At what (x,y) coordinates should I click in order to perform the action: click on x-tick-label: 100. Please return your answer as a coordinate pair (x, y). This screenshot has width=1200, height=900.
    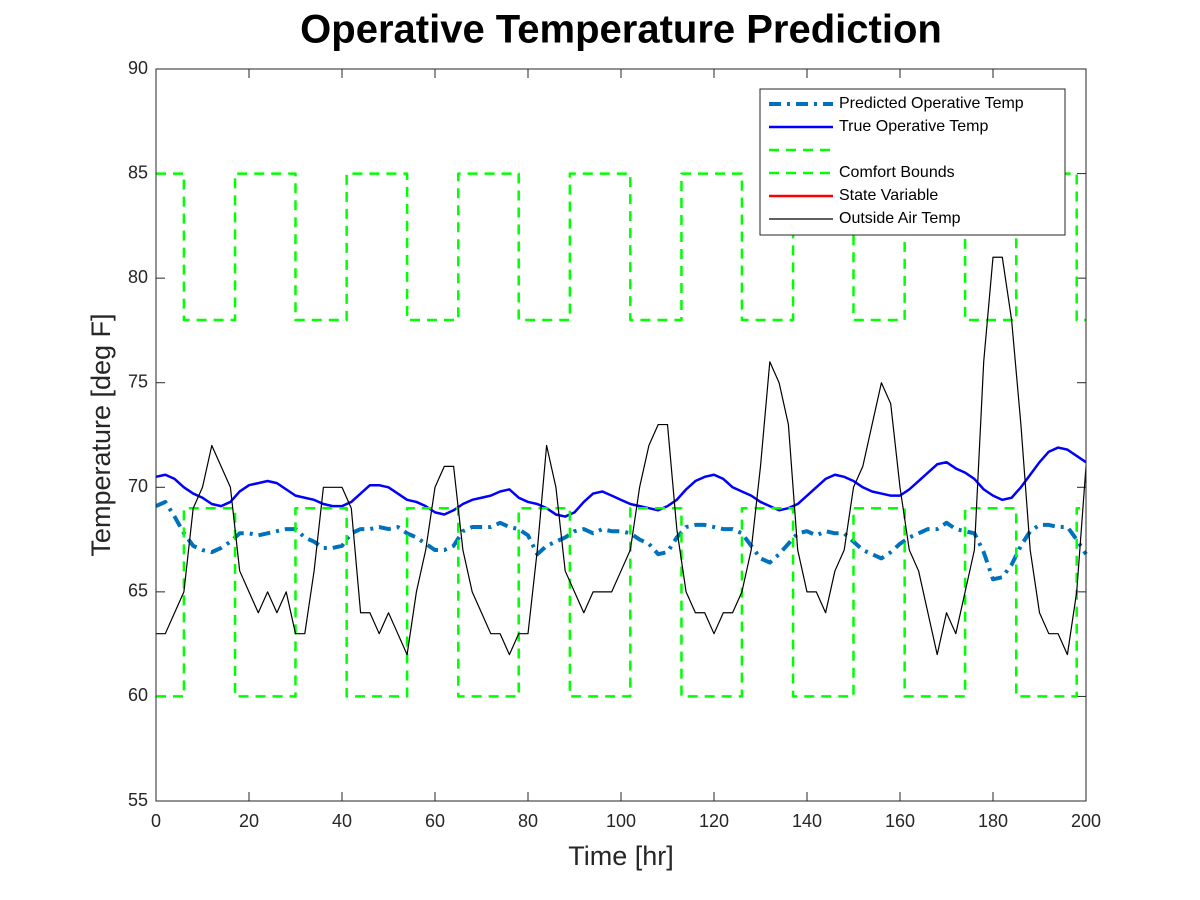
    Looking at the image, I should click on (621, 821).